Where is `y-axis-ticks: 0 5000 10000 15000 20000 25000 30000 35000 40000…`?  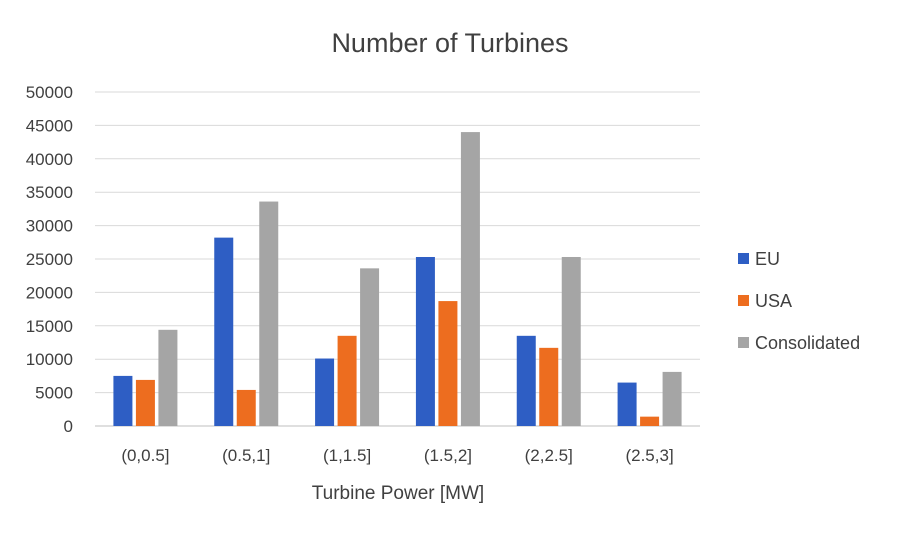
y-axis-ticks: 0 5000 10000 15000 20000 25000 30000 35000 40000… is located at coordinates (49, 259).